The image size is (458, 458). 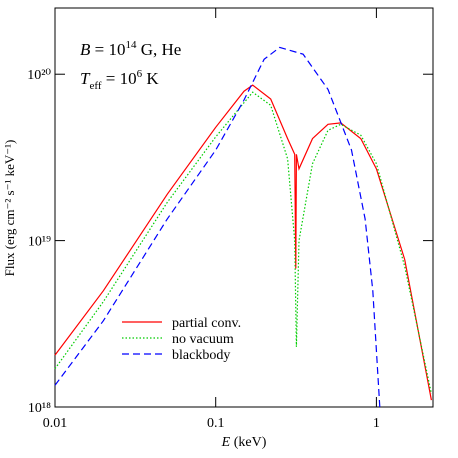 I want to click on y-tick-label: 10¹⁹, so click(x=39, y=242).